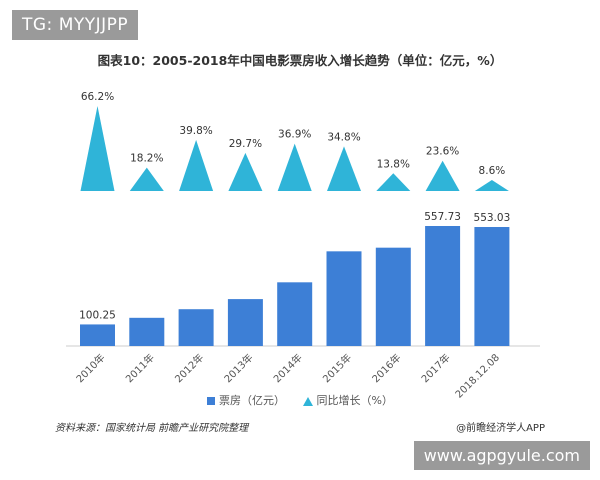  I want to click on chart-title: 图表10：2005-2018年中国电影票房收入增长趋势（单位：亿元，%）, so click(300, 60).